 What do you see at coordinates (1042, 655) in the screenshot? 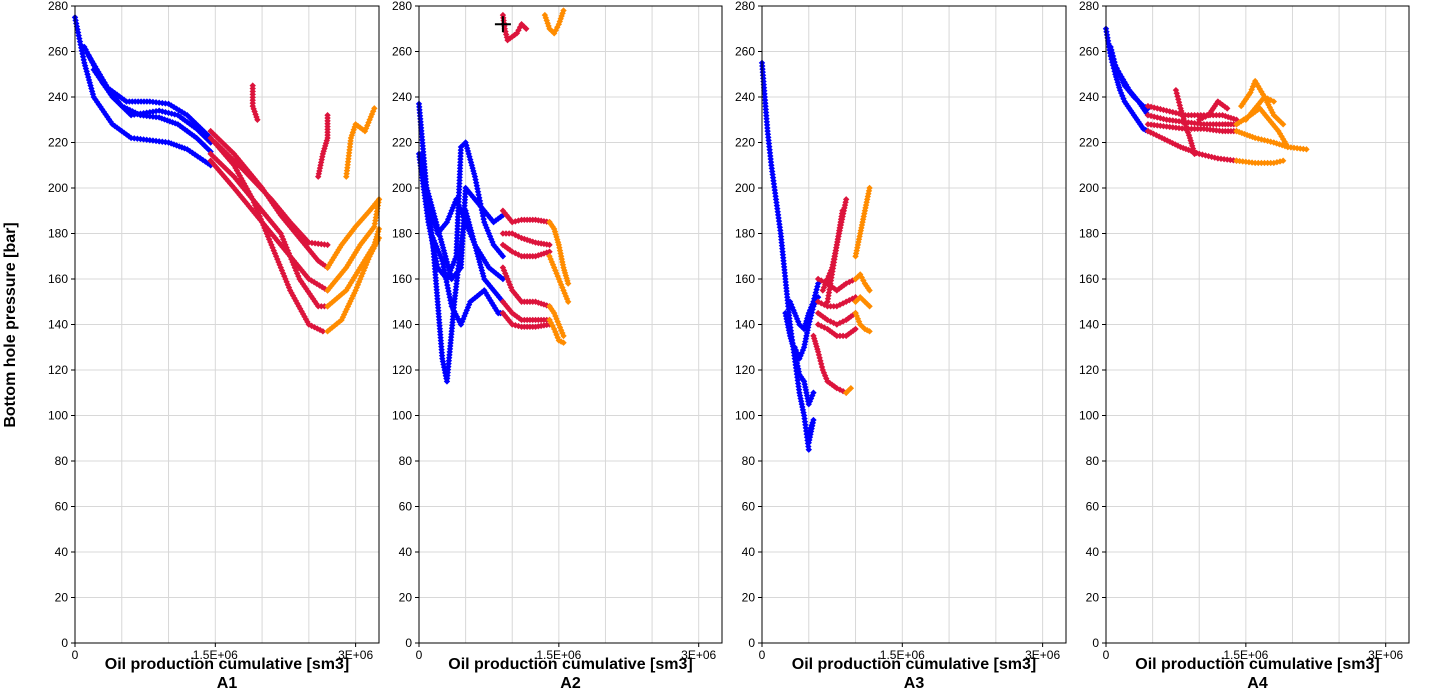
I see `x-tick-label: 3E+06` at bounding box center [1042, 655].